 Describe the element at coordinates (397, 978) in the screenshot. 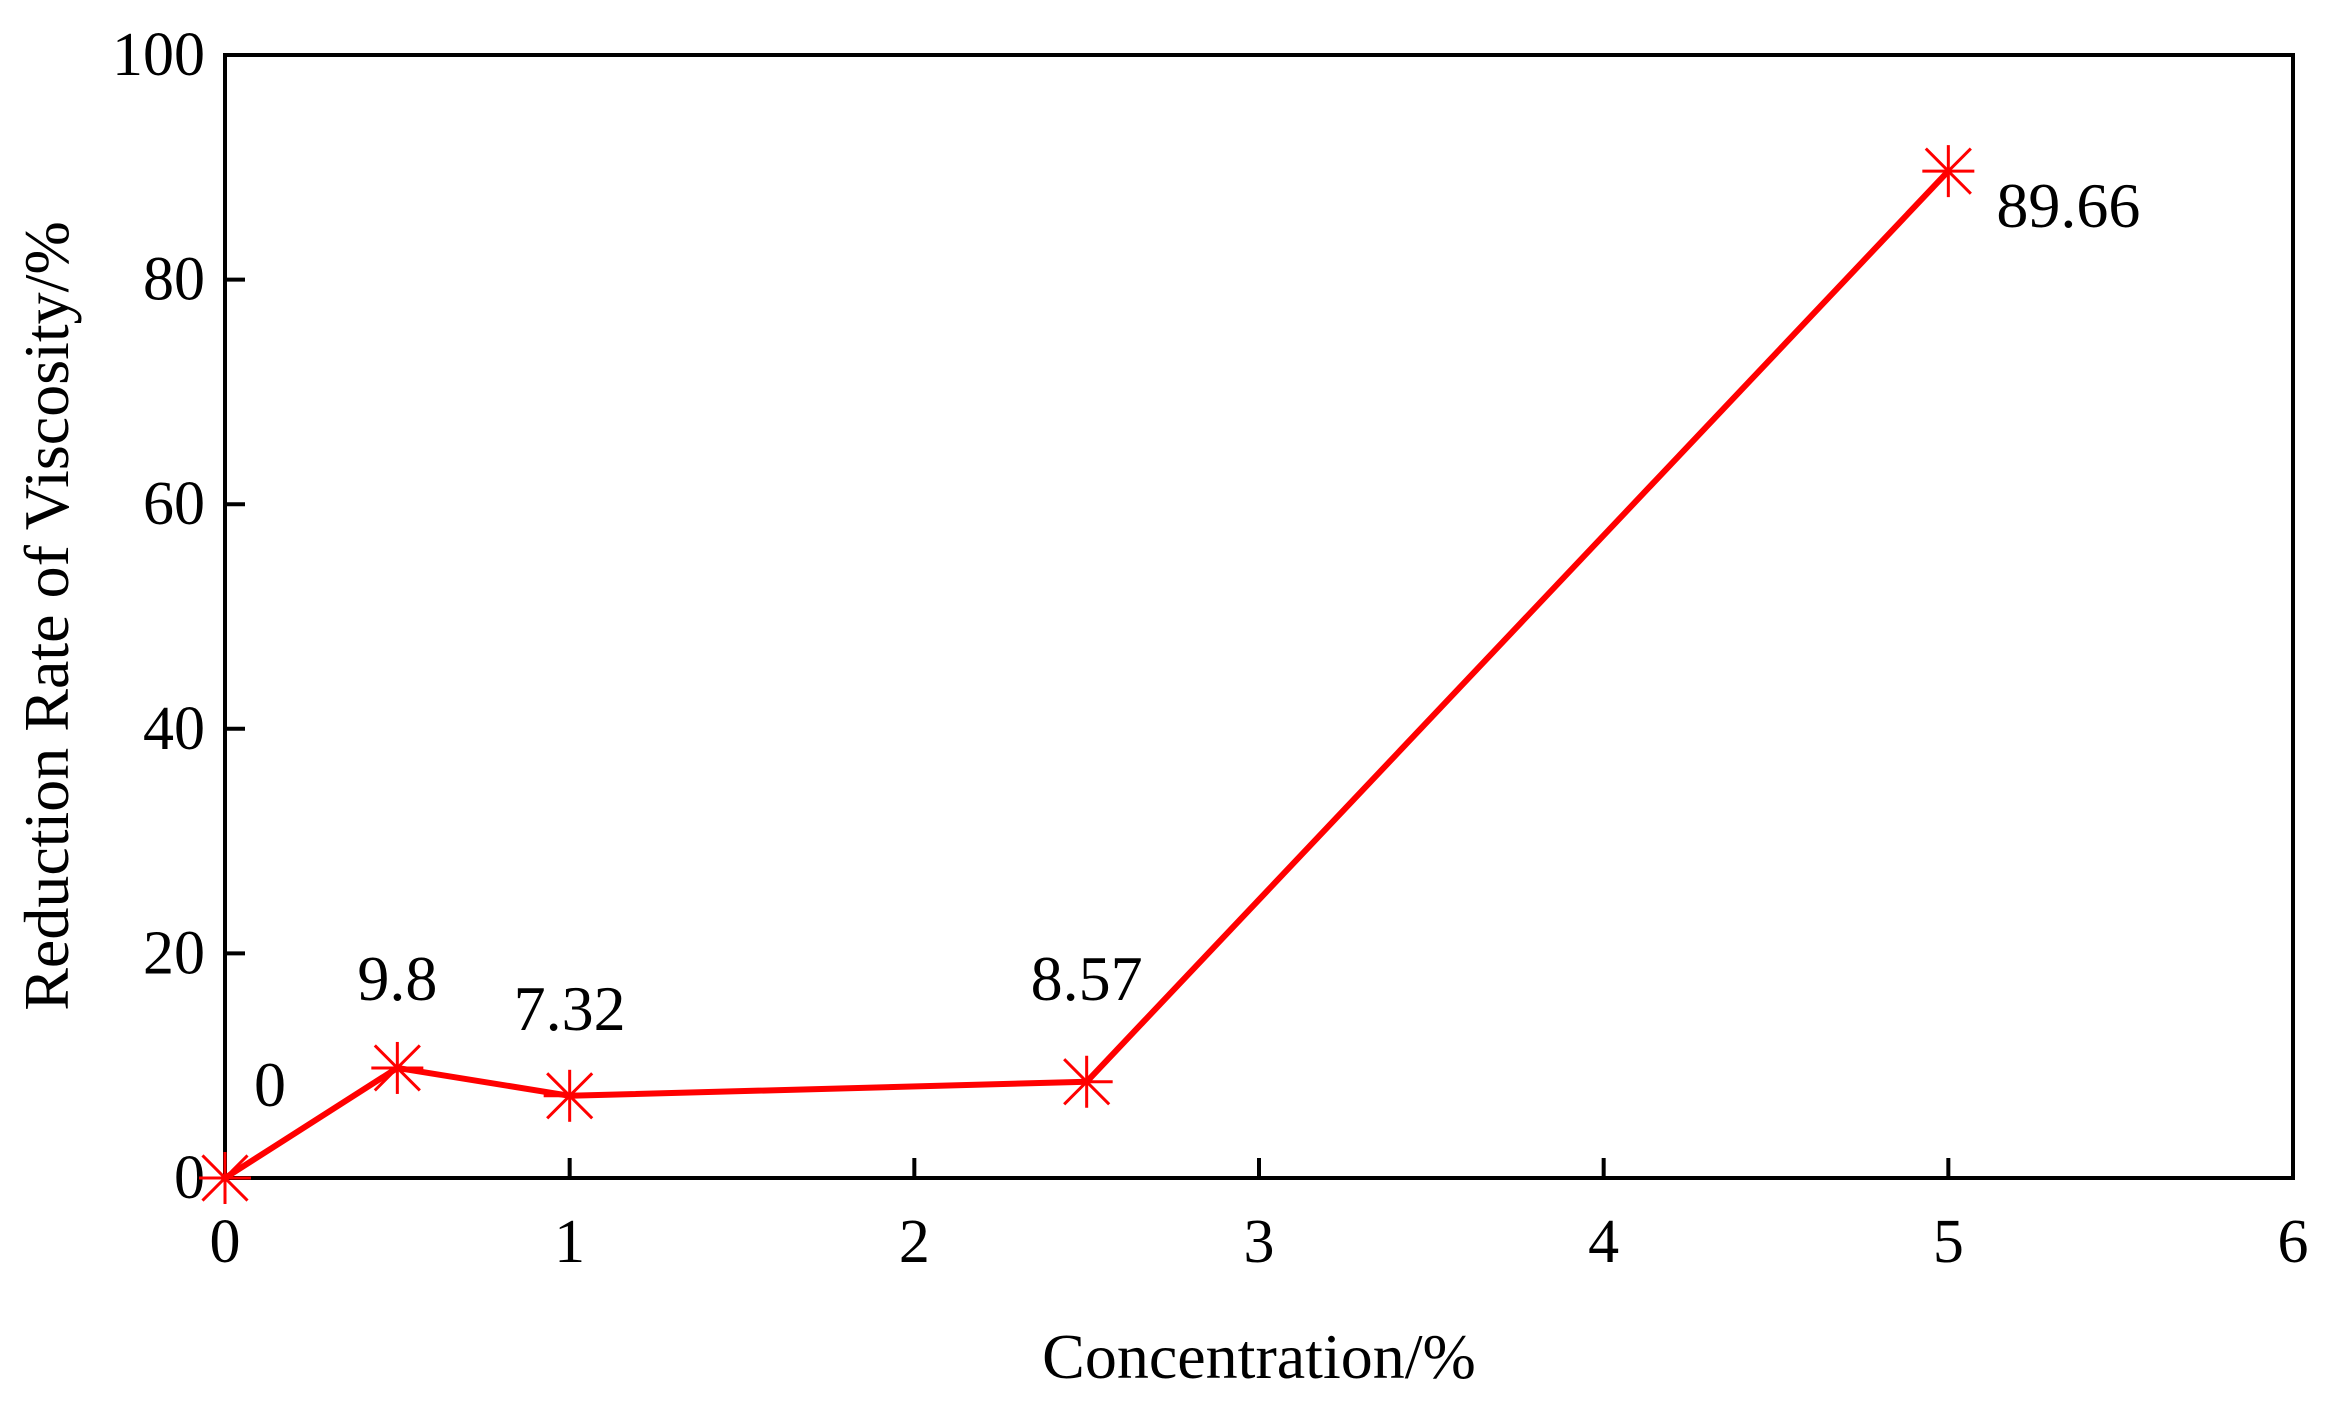

I see `data-label: 9.8` at that location.